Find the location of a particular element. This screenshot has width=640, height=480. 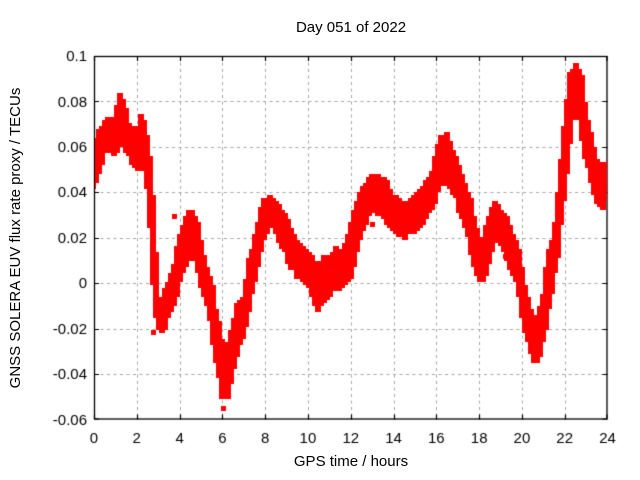

y-axis-label: GNSS SOLERA EUV flux rate proxy / TECUs is located at coordinates (15, 238).